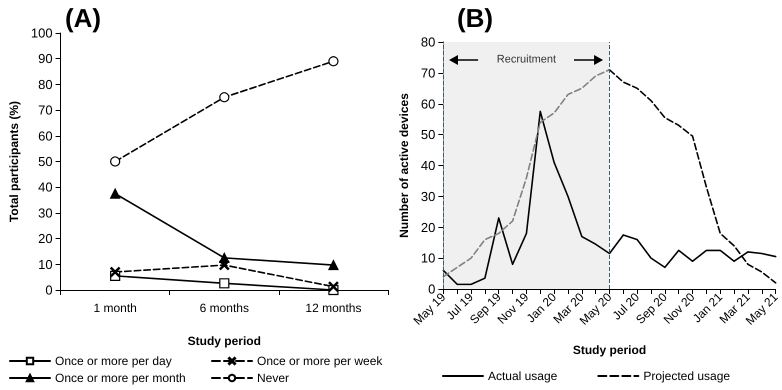 The image size is (782, 390). What do you see at coordinates (333, 308) in the screenshot?
I see `x-tick-label: 12 months` at bounding box center [333, 308].